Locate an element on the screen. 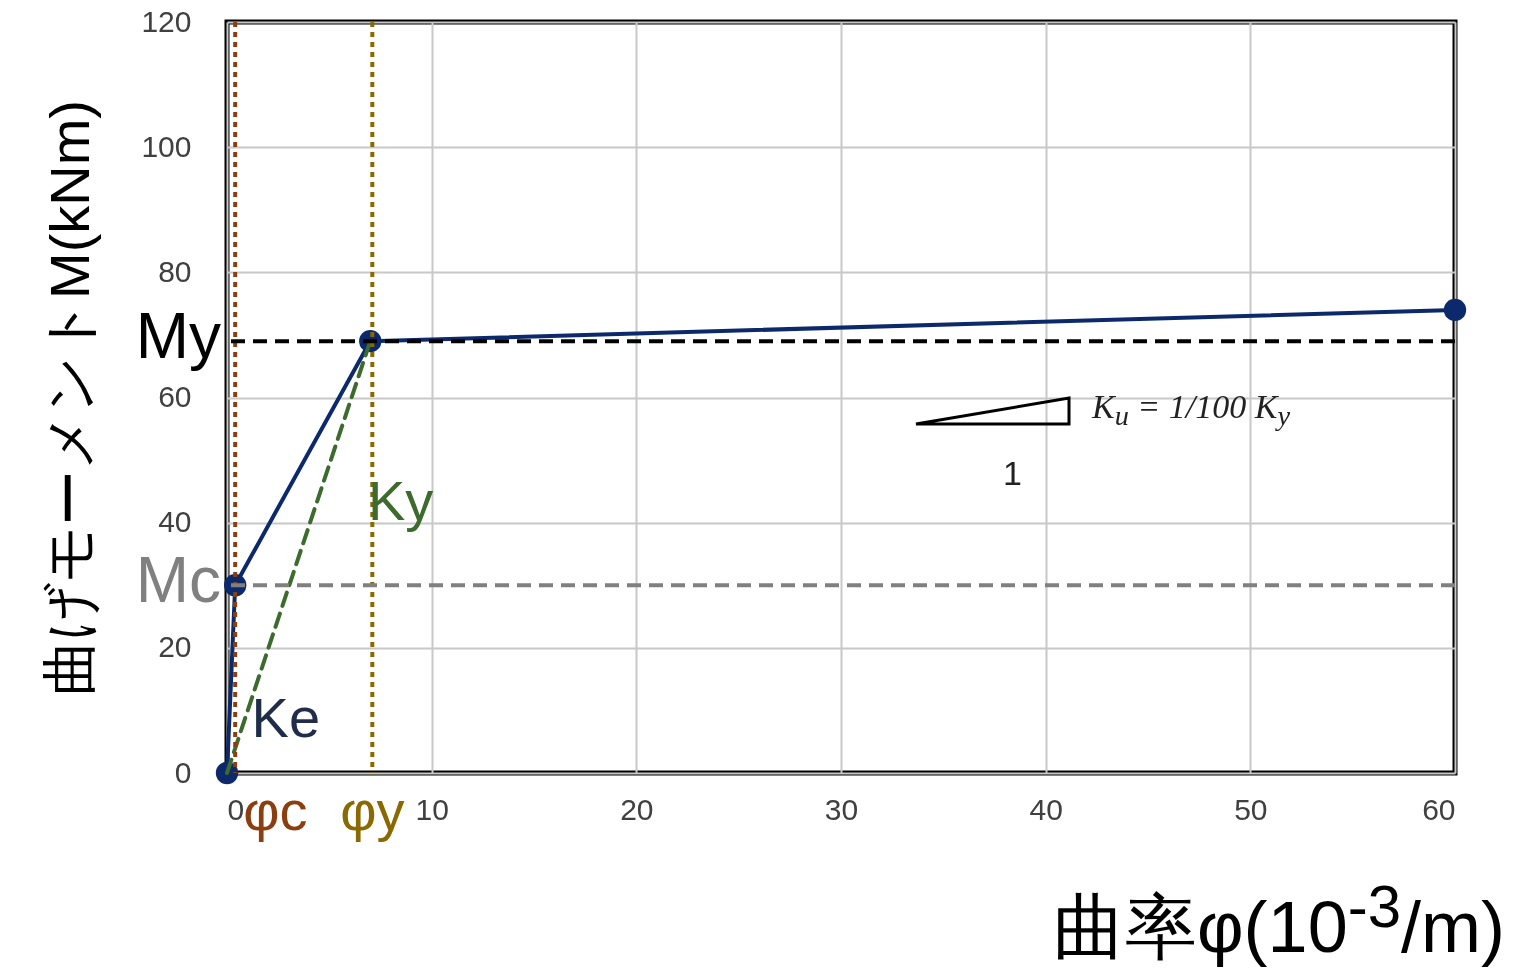  x-tick-label: 50 is located at coordinates (1251, 809).